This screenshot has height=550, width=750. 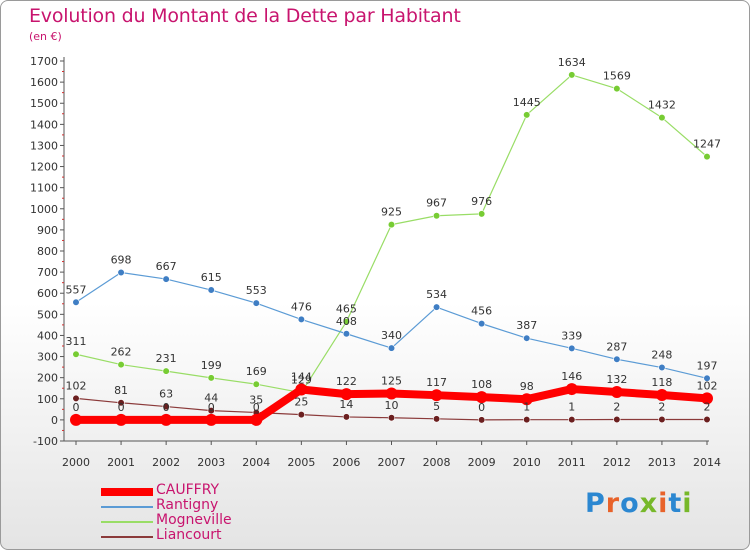 I want to click on data-label-cauffry: 102, so click(x=707, y=385).